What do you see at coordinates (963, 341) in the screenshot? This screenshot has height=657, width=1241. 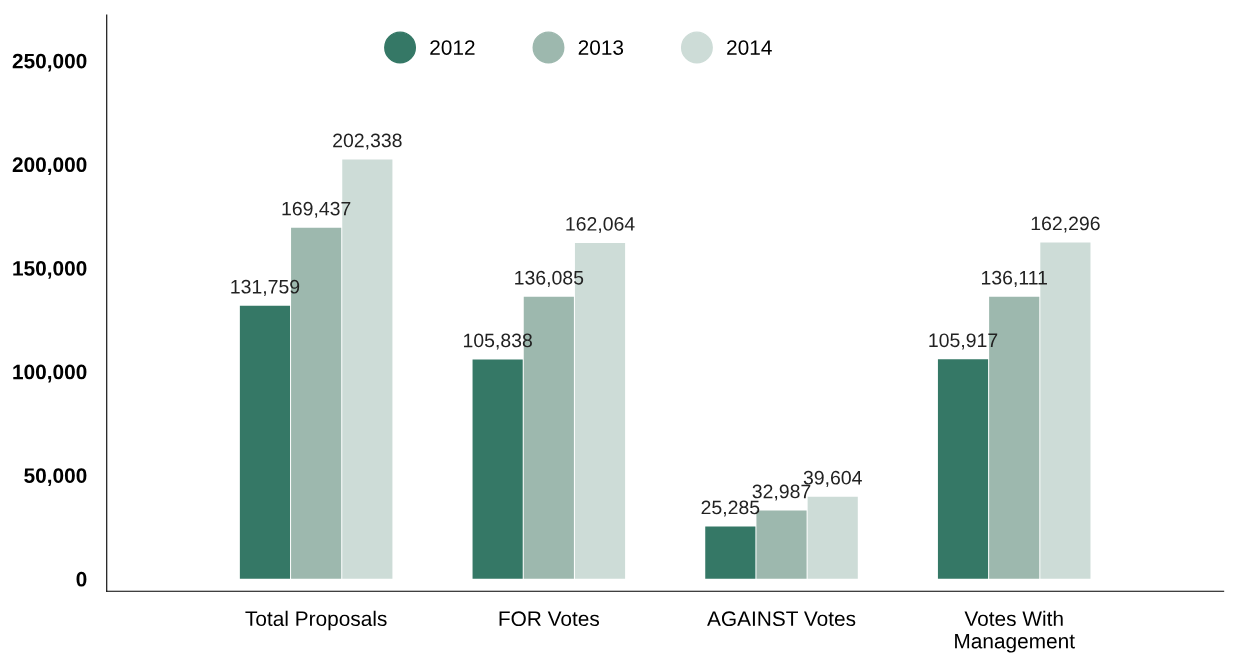 I see `data-label: 105,917` at bounding box center [963, 341].